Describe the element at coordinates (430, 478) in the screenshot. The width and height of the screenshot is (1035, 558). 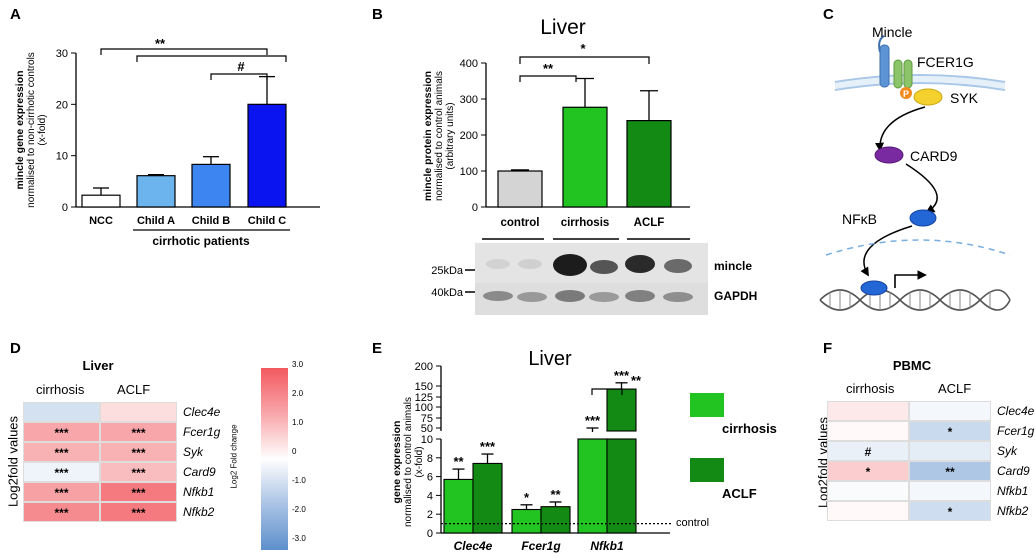
I see `panel-e-tick-label: 6` at that location.